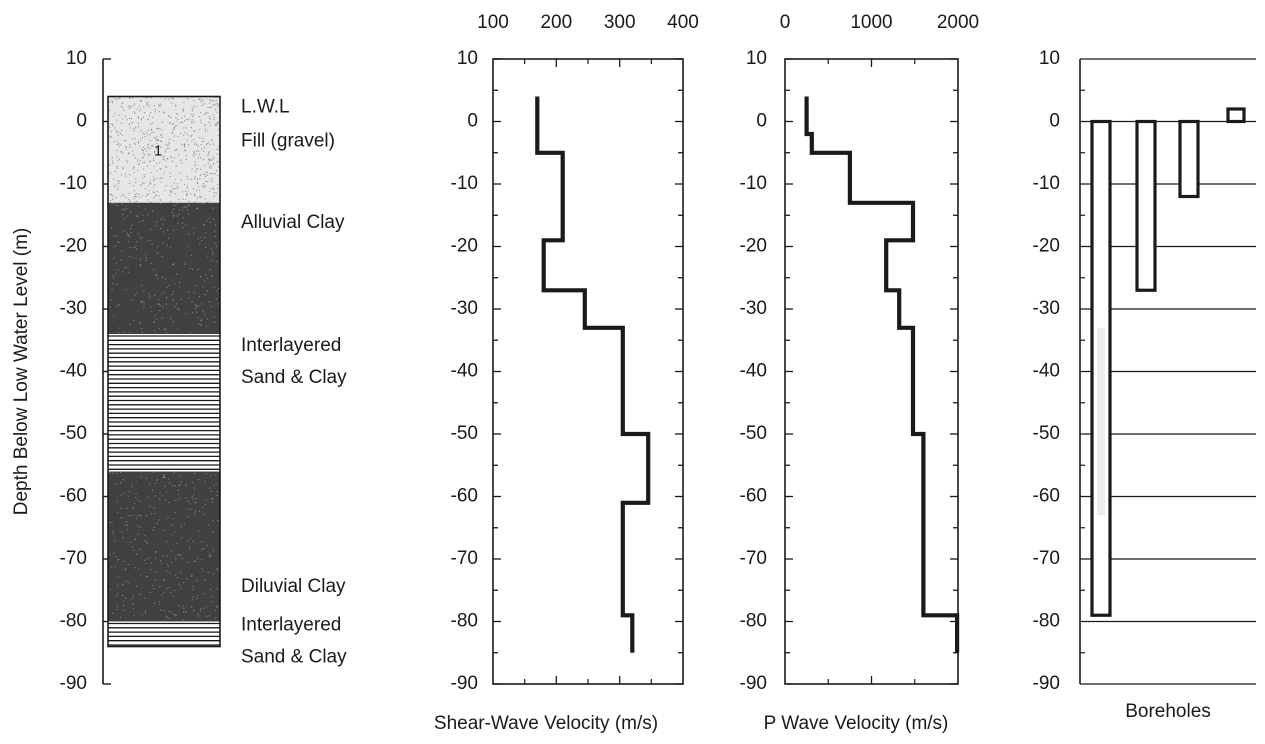 The image size is (1265, 744). Describe the element at coordinates (958, 22) in the screenshot. I see `x-tick-label: 2000` at that location.